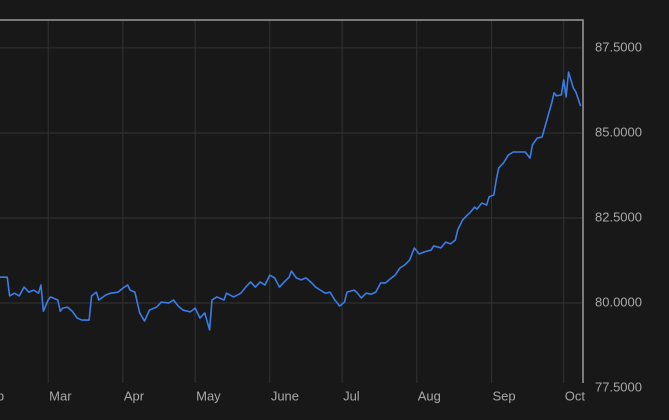  What do you see at coordinates (429, 395) in the screenshot?
I see `x-tick-label: Aug` at bounding box center [429, 395].